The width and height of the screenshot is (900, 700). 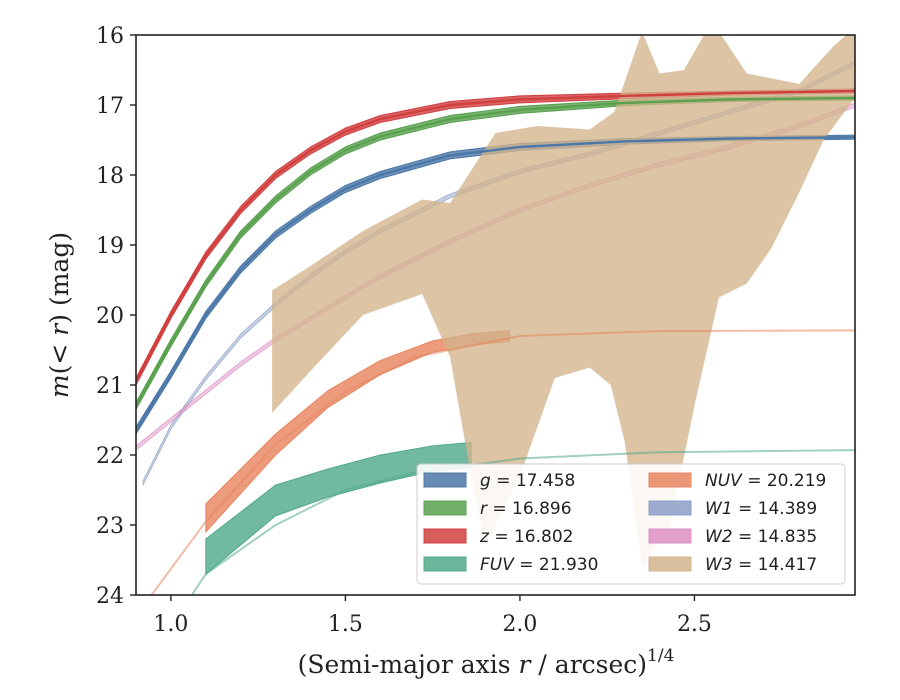 I want to click on y-axis-label-unit: ) (mag), so click(x=59, y=278).